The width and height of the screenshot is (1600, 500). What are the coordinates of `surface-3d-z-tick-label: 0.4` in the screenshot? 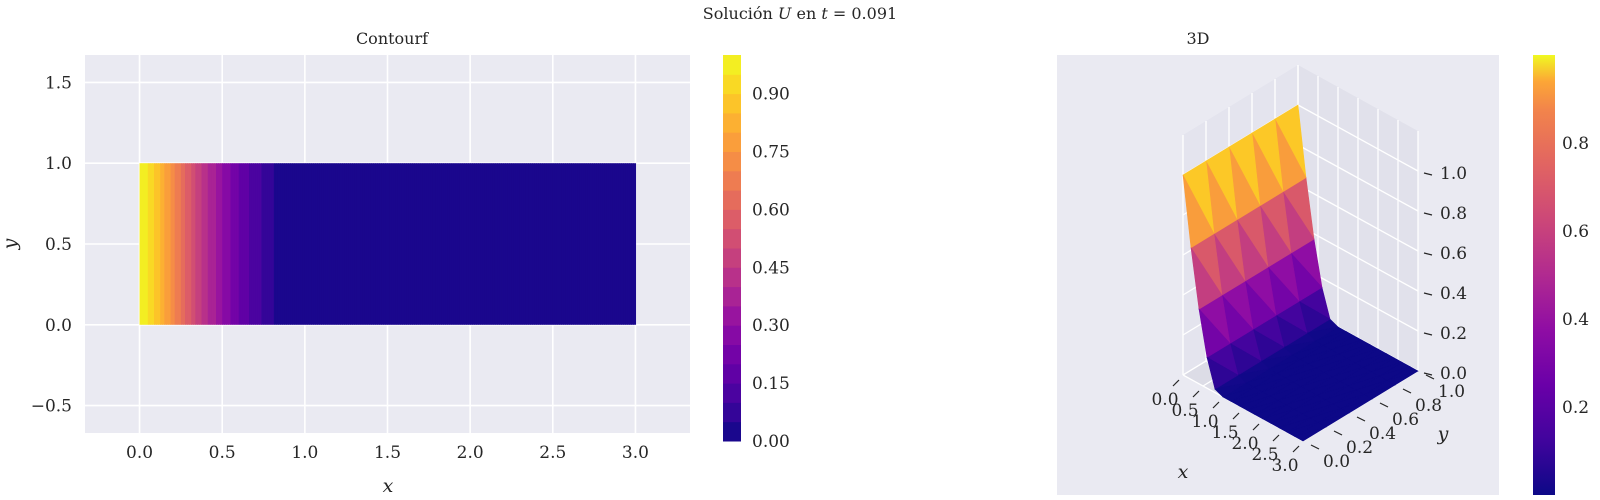 It's located at (1453, 294).